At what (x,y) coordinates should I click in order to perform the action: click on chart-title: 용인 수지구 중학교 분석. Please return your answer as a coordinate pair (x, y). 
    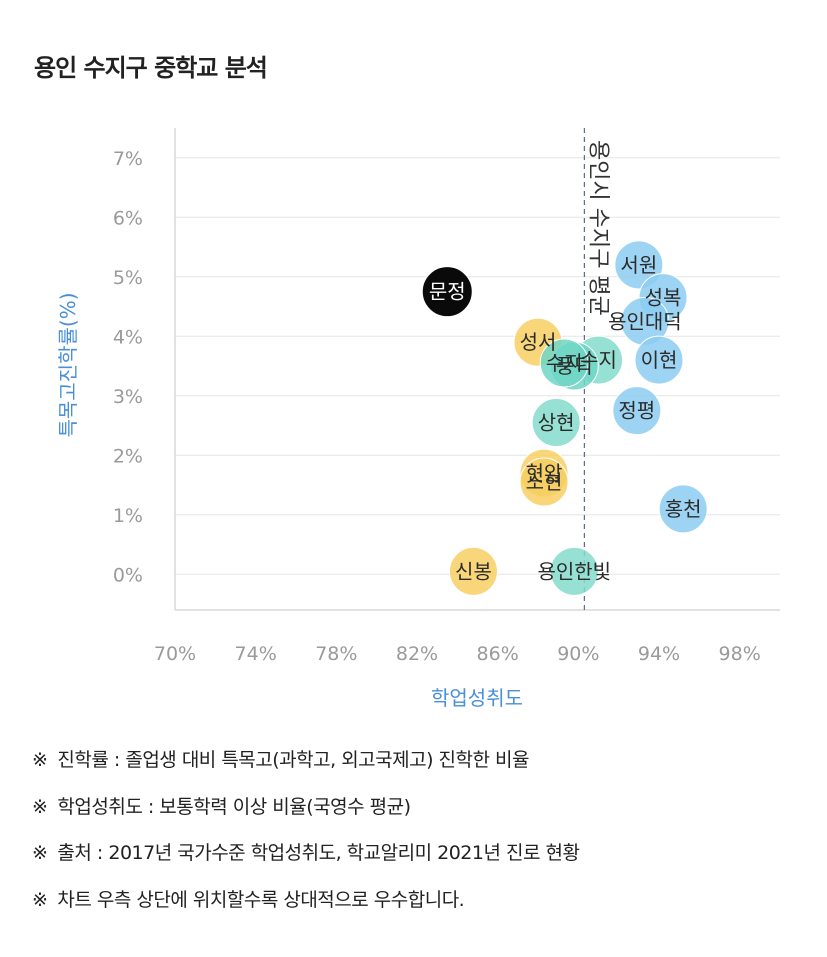
    Looking at the image, I should click on (151, 68).